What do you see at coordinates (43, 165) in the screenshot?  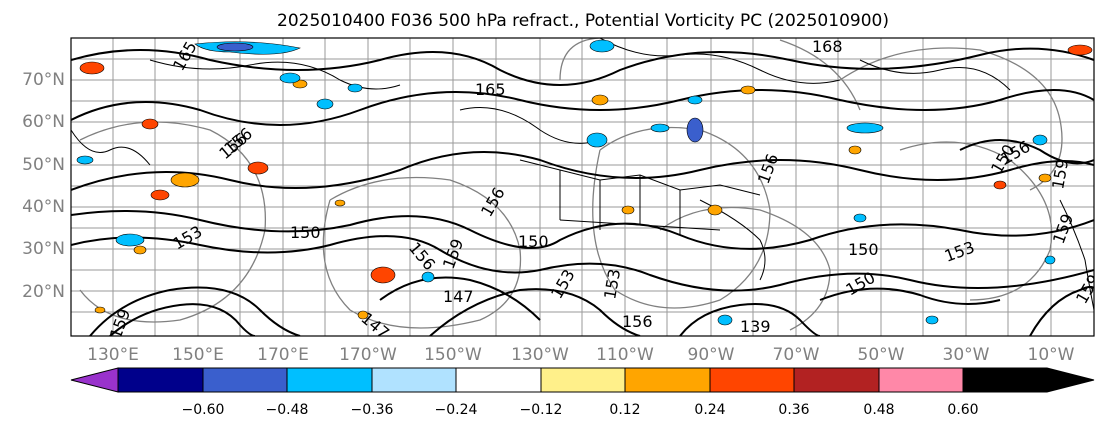 I see `lat-label: 50°N` at bounding box center [43, 165].